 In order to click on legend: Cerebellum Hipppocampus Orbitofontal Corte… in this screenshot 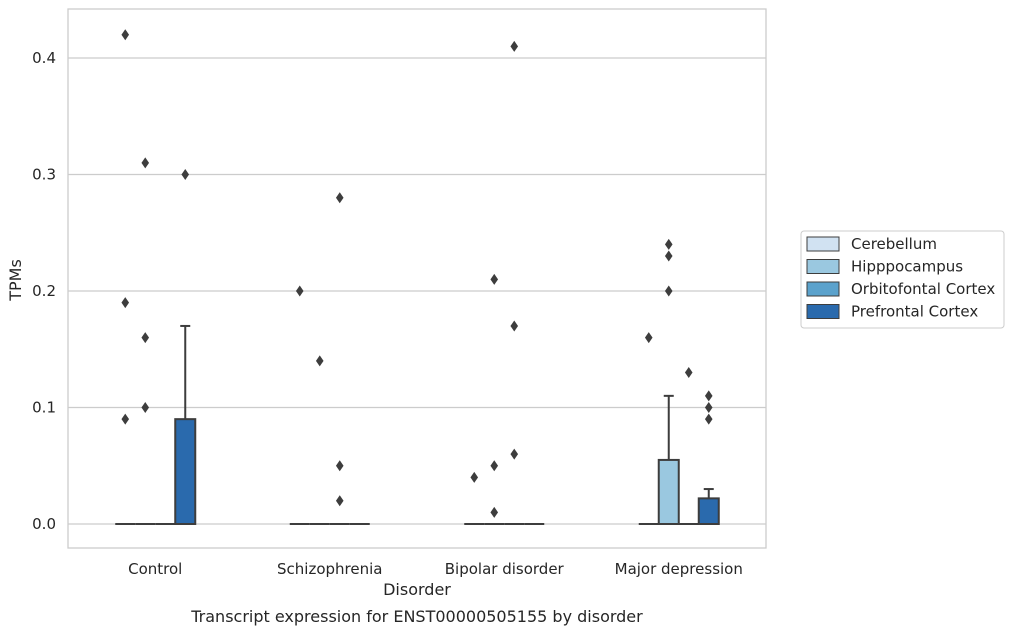, I will do `click(902, 279)`.